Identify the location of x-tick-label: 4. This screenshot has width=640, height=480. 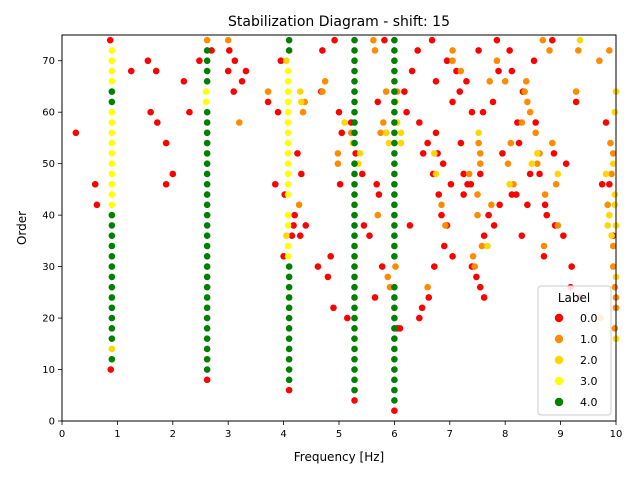
(283, 434).